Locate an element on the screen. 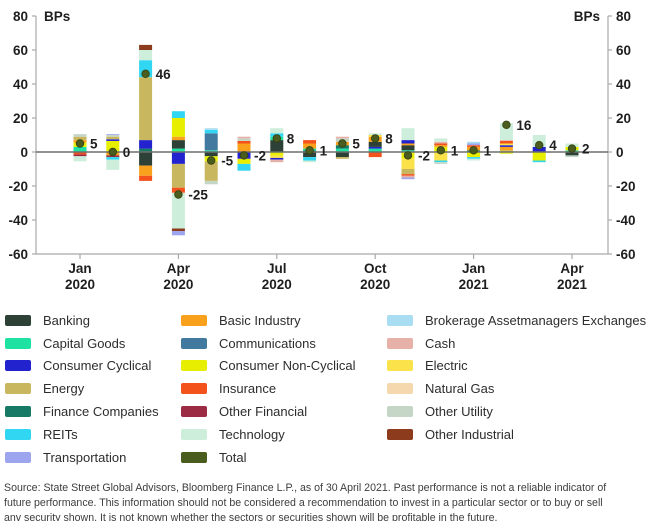  legend-label: Brokerage Assetmanagers Exchanges is located at coordinates (536, 320).